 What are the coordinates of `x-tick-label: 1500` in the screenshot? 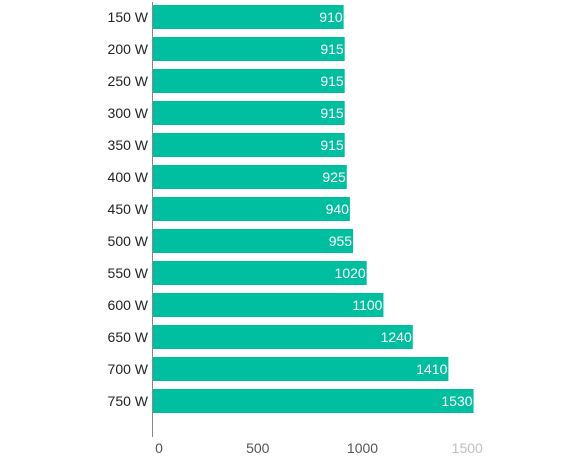 It's located at (467, 448).